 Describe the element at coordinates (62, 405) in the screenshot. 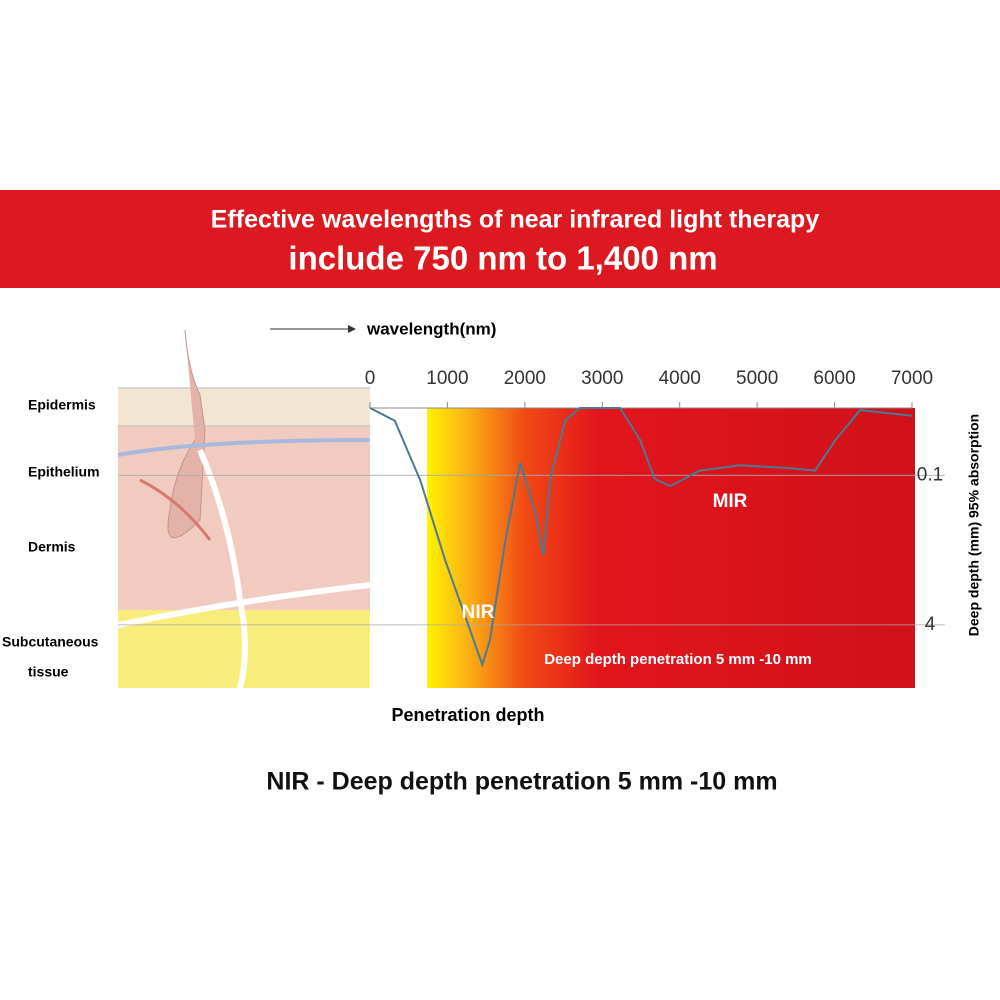

I see `layer-label: Epidermis` at that location.